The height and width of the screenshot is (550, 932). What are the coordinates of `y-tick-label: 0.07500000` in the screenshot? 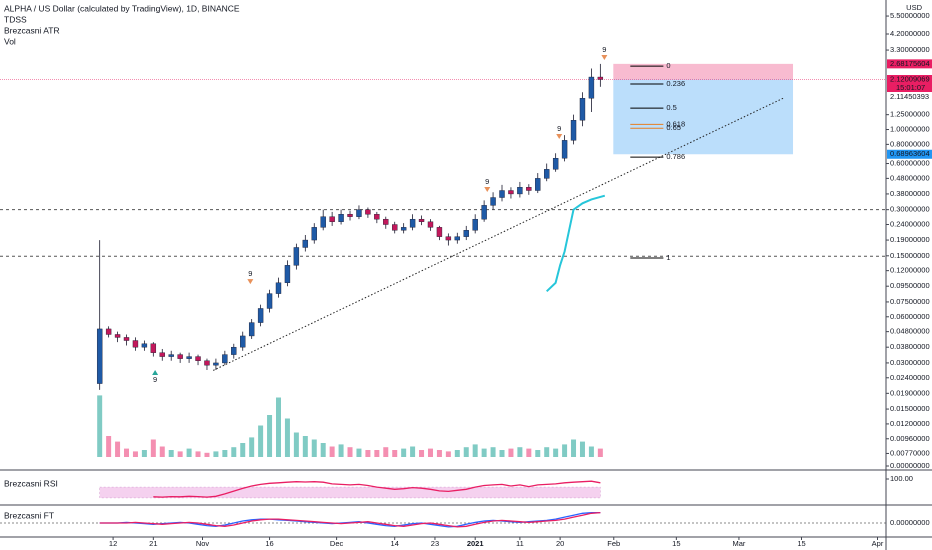 It's located at (910, 301).